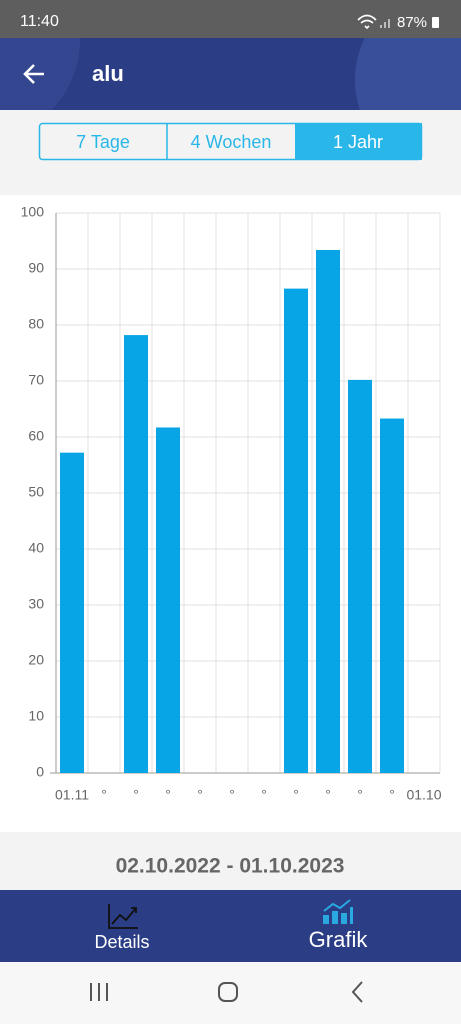  Describe the element at coordinates (36, 716) in the screenshot. I see `y-tick-label: 10` at that location.